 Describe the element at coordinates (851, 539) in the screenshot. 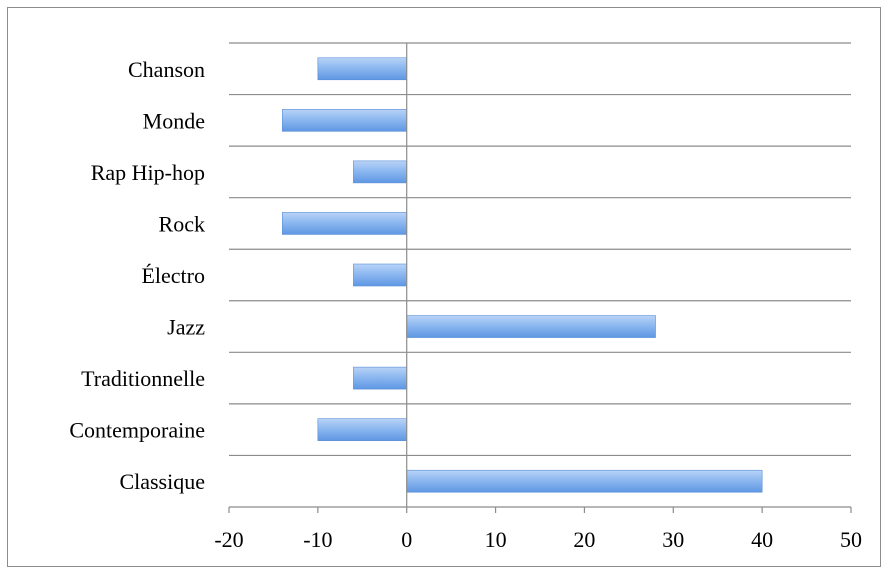

I see `x-tick-label: 50` at that location.